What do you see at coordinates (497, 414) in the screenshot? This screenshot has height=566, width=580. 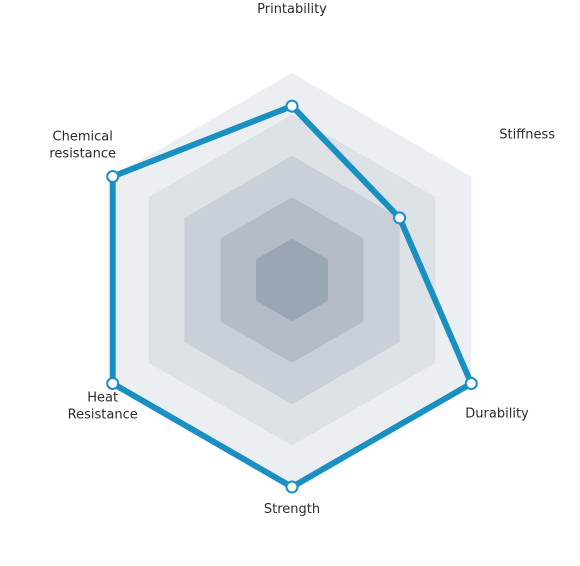 I see `axis-label-2: Durability` at bounding box center [497, 414].